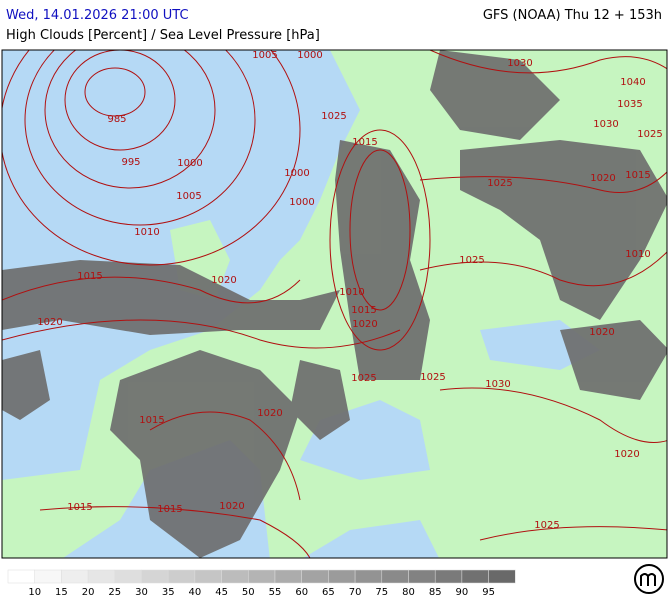 This screenshot has height=604, width=669. I want to click on legend: 10 15 20 25 30 35 40 45 50 55 60 65 70 75 80 85 90 95, so click(261, 583).